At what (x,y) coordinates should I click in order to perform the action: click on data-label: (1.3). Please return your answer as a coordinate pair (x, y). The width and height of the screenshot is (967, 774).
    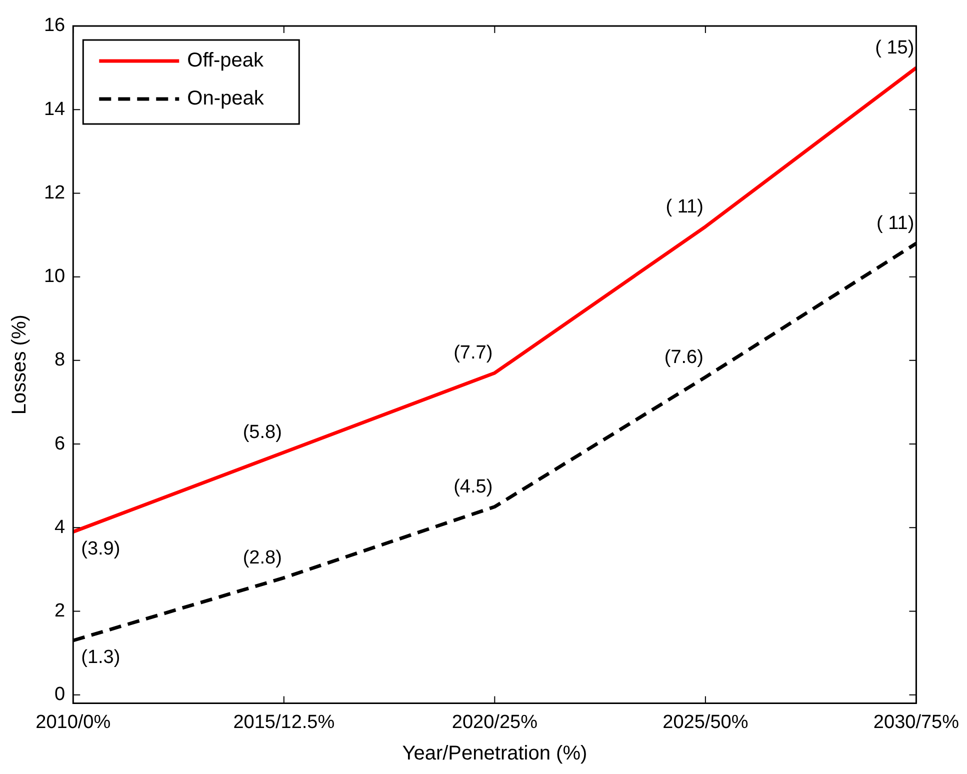
    Looking at the image, I should click on (100, 657).